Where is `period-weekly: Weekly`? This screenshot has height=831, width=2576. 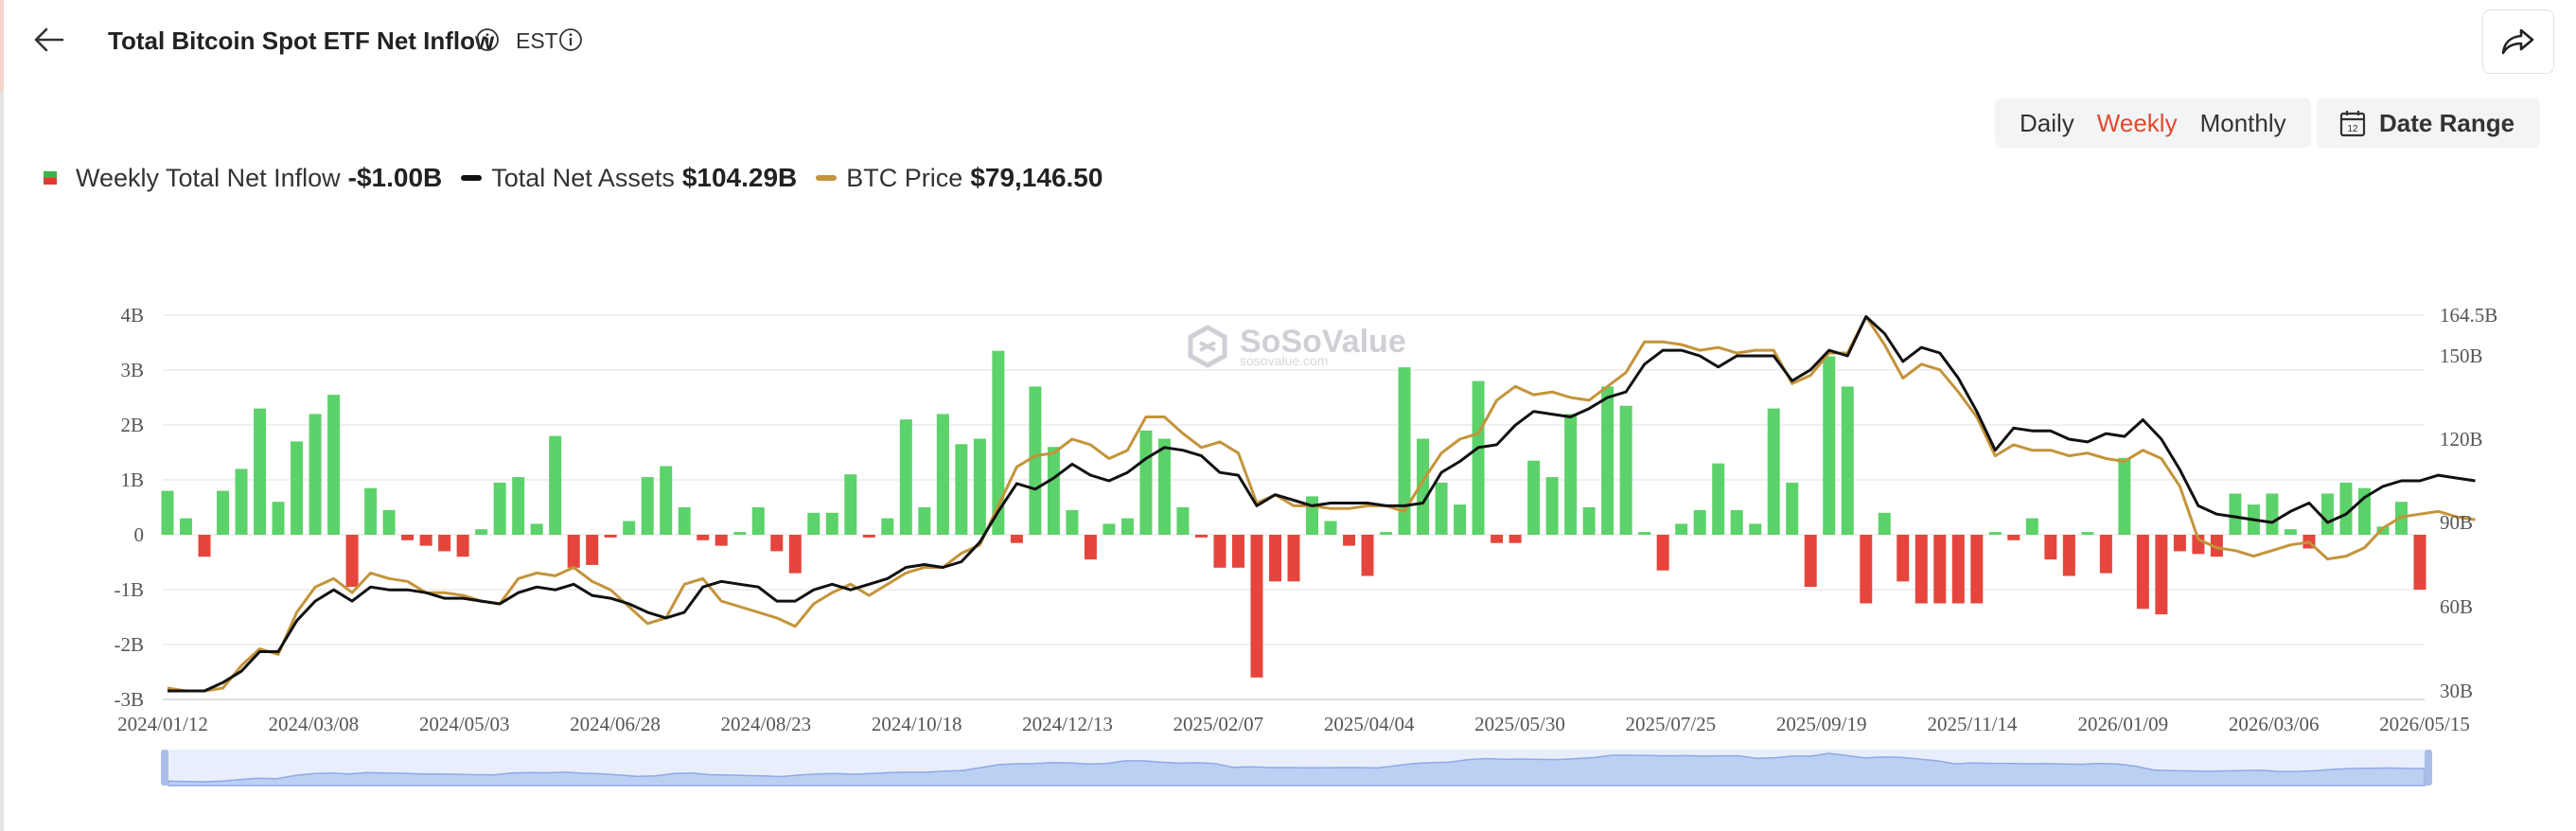 period-weekly: Weekly is located at coordinates (2137, 123).